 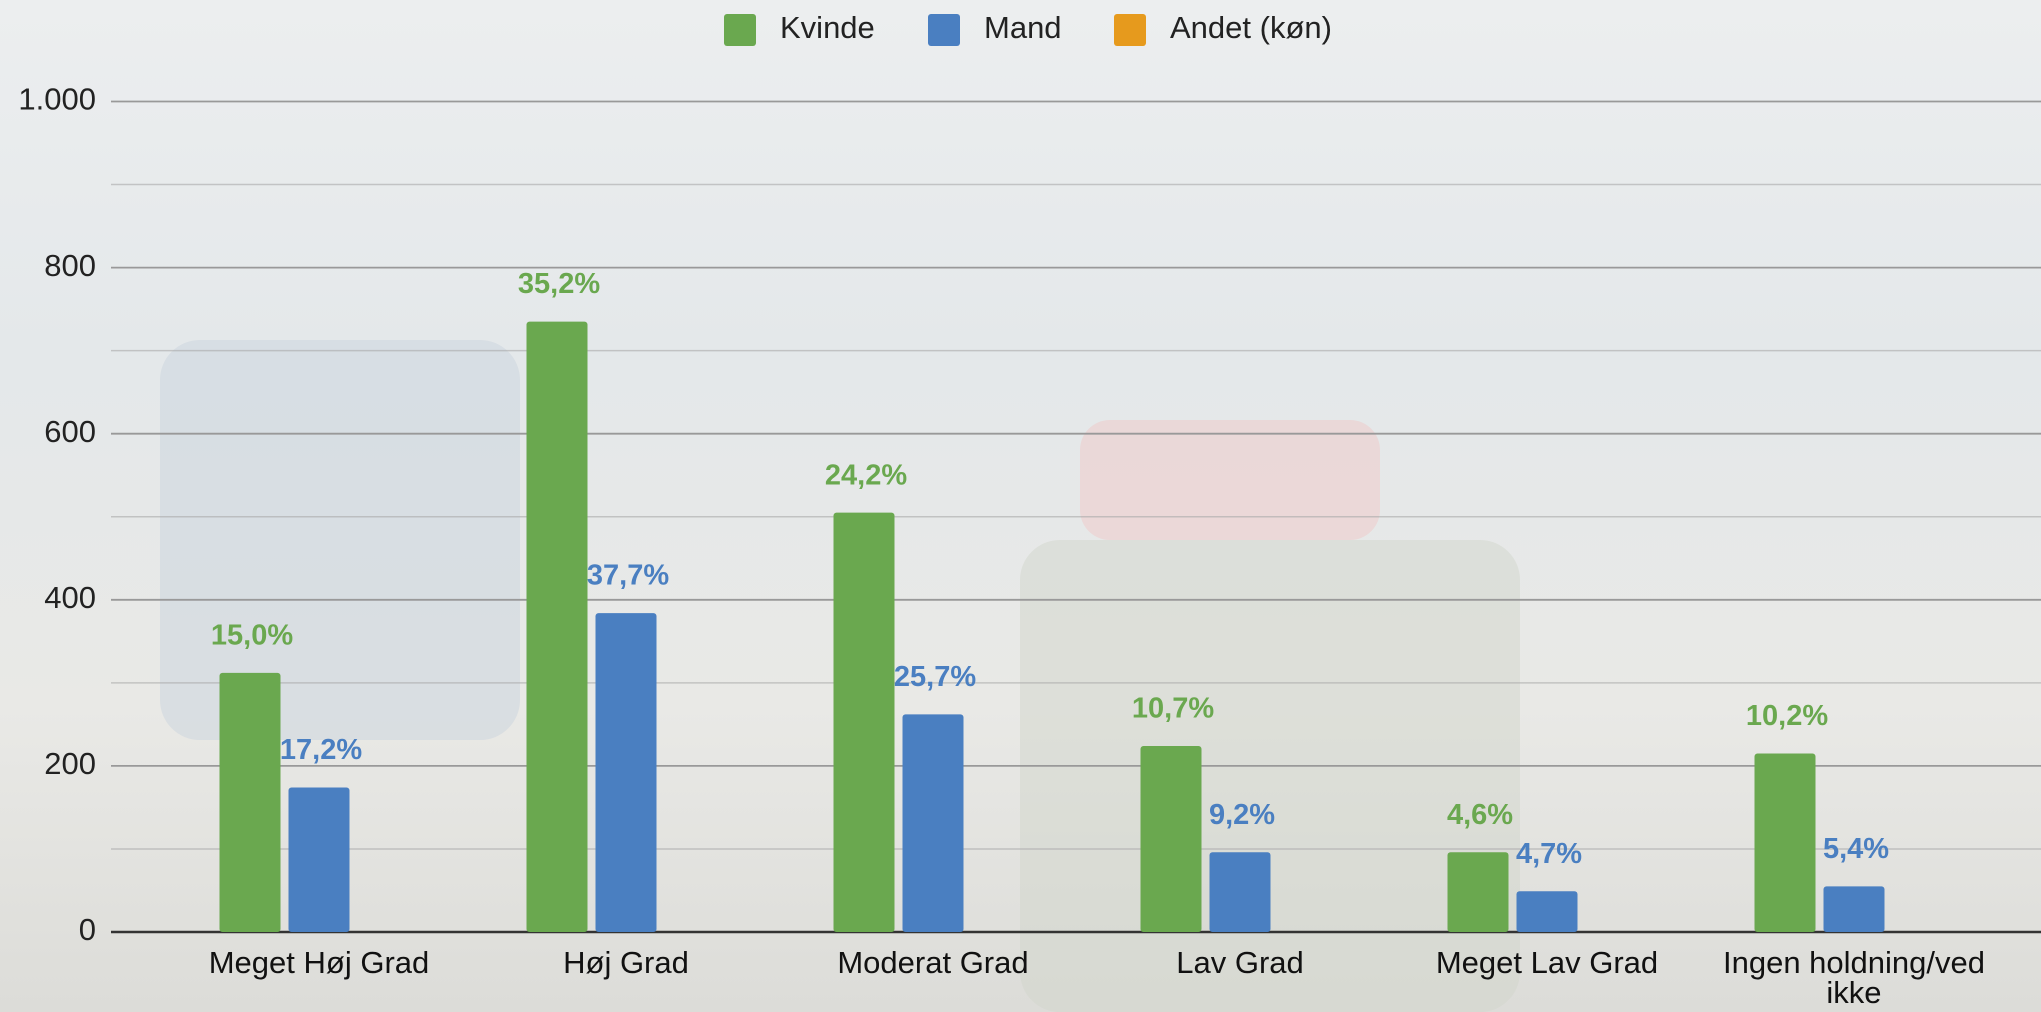 I want to click on value-label: 15,0%, so click(x=252, y=636).